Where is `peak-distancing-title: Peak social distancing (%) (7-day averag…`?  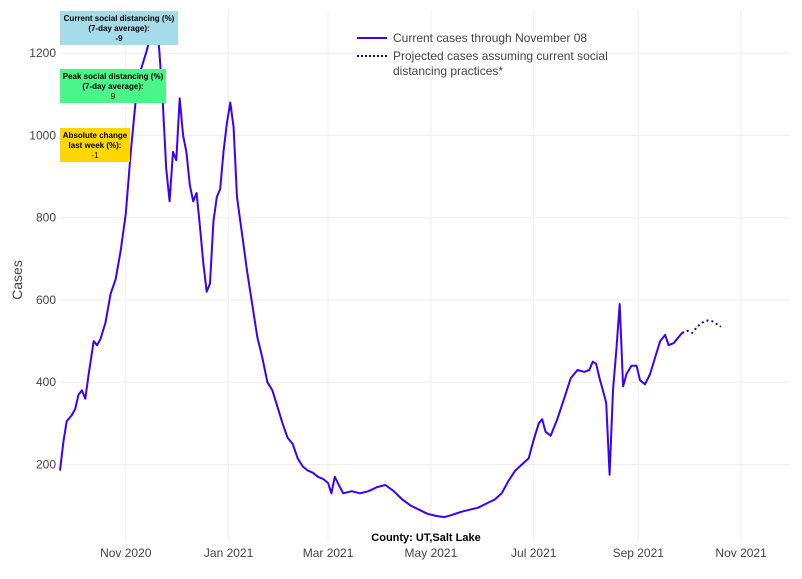 peak-distancing-title: Peak social distancing (%) (7-day averag… is located at coordinates (113, 81).